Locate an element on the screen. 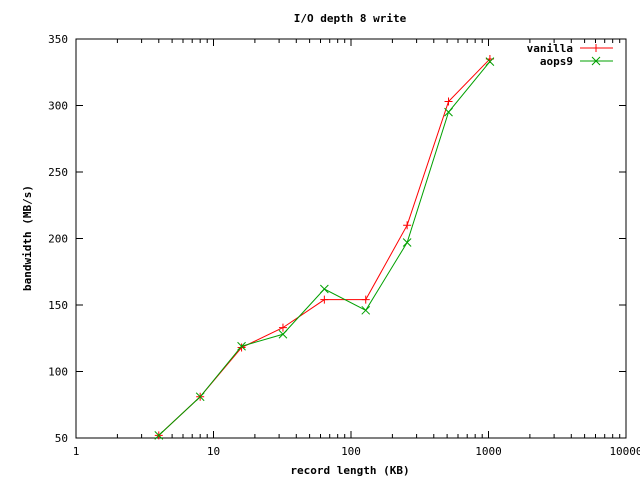 The width and height of the screenshot is (640, 480). y-tick-label: 50 is located at coordinates (61, 438).